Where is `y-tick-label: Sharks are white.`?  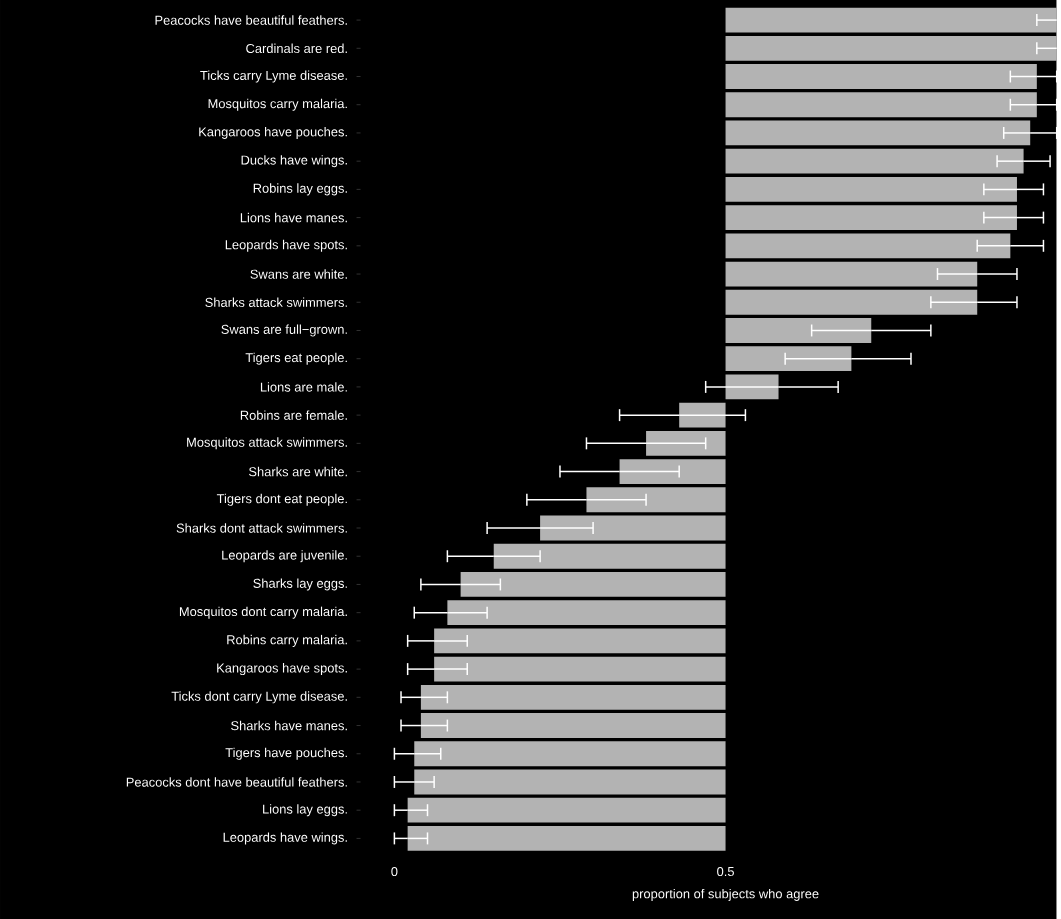 y-tick-label: Sharks are white. is located at coordinates (298, 471).